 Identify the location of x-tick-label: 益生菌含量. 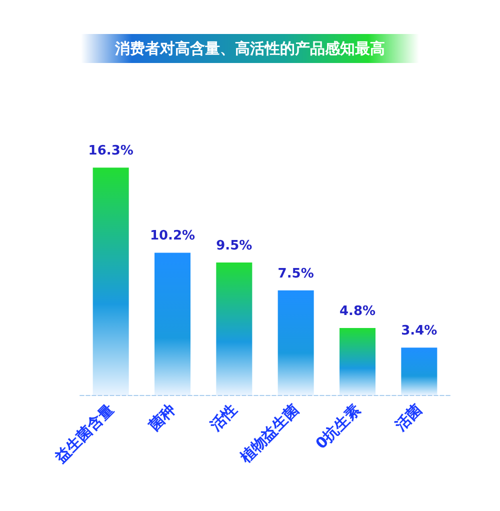
(84, 434).